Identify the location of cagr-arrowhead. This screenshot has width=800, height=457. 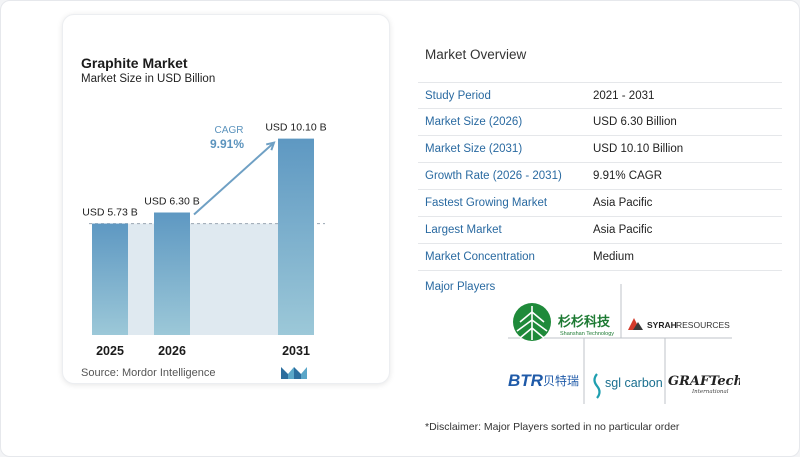
(270, 146).